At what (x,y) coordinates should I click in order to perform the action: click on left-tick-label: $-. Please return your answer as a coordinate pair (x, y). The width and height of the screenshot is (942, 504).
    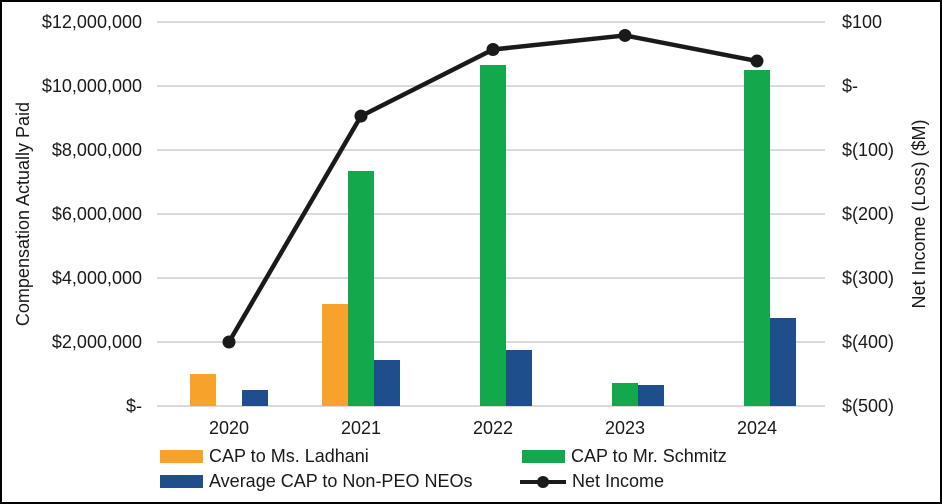
    Looking at the image, I should click on (133, 406).